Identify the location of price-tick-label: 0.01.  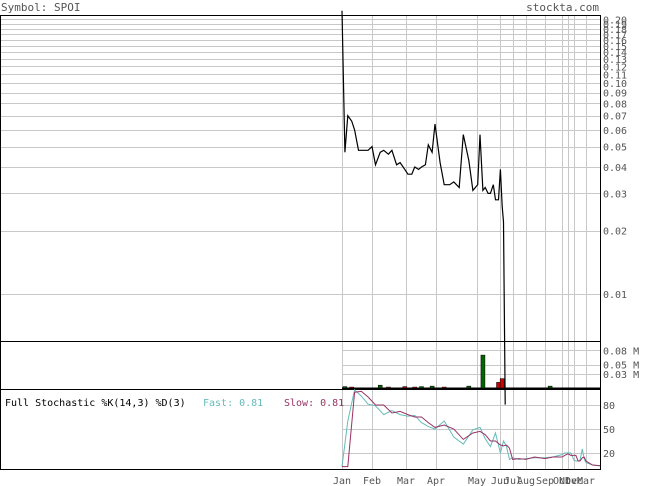
(615, 295).